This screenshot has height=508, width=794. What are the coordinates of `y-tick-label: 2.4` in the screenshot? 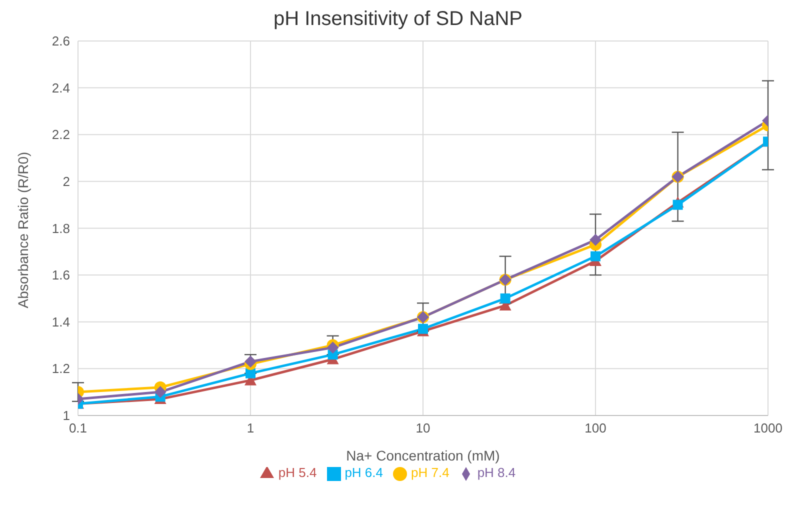 It's located at (61, 88).